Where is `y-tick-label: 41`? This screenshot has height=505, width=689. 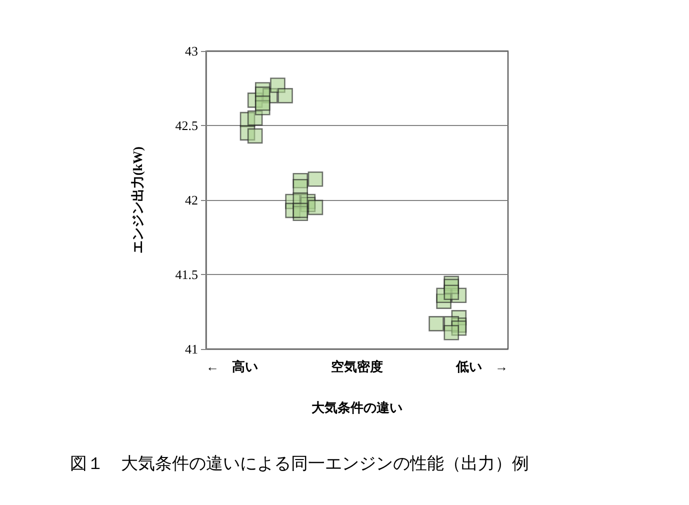 y-tick-label: 41 is located at coordinates (191, 349).